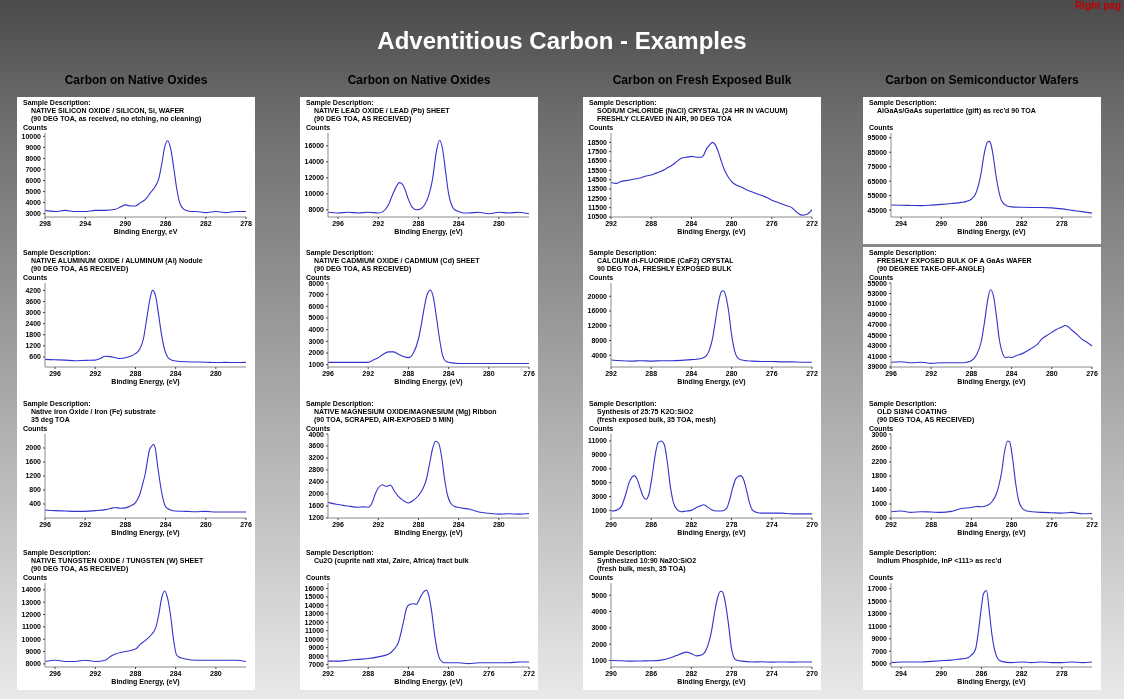 The height and width of the screenshot is (699, 1124). Describe the element at coordinates (1097, 5) in the screenshot. I see `text: Right pag` at that location.